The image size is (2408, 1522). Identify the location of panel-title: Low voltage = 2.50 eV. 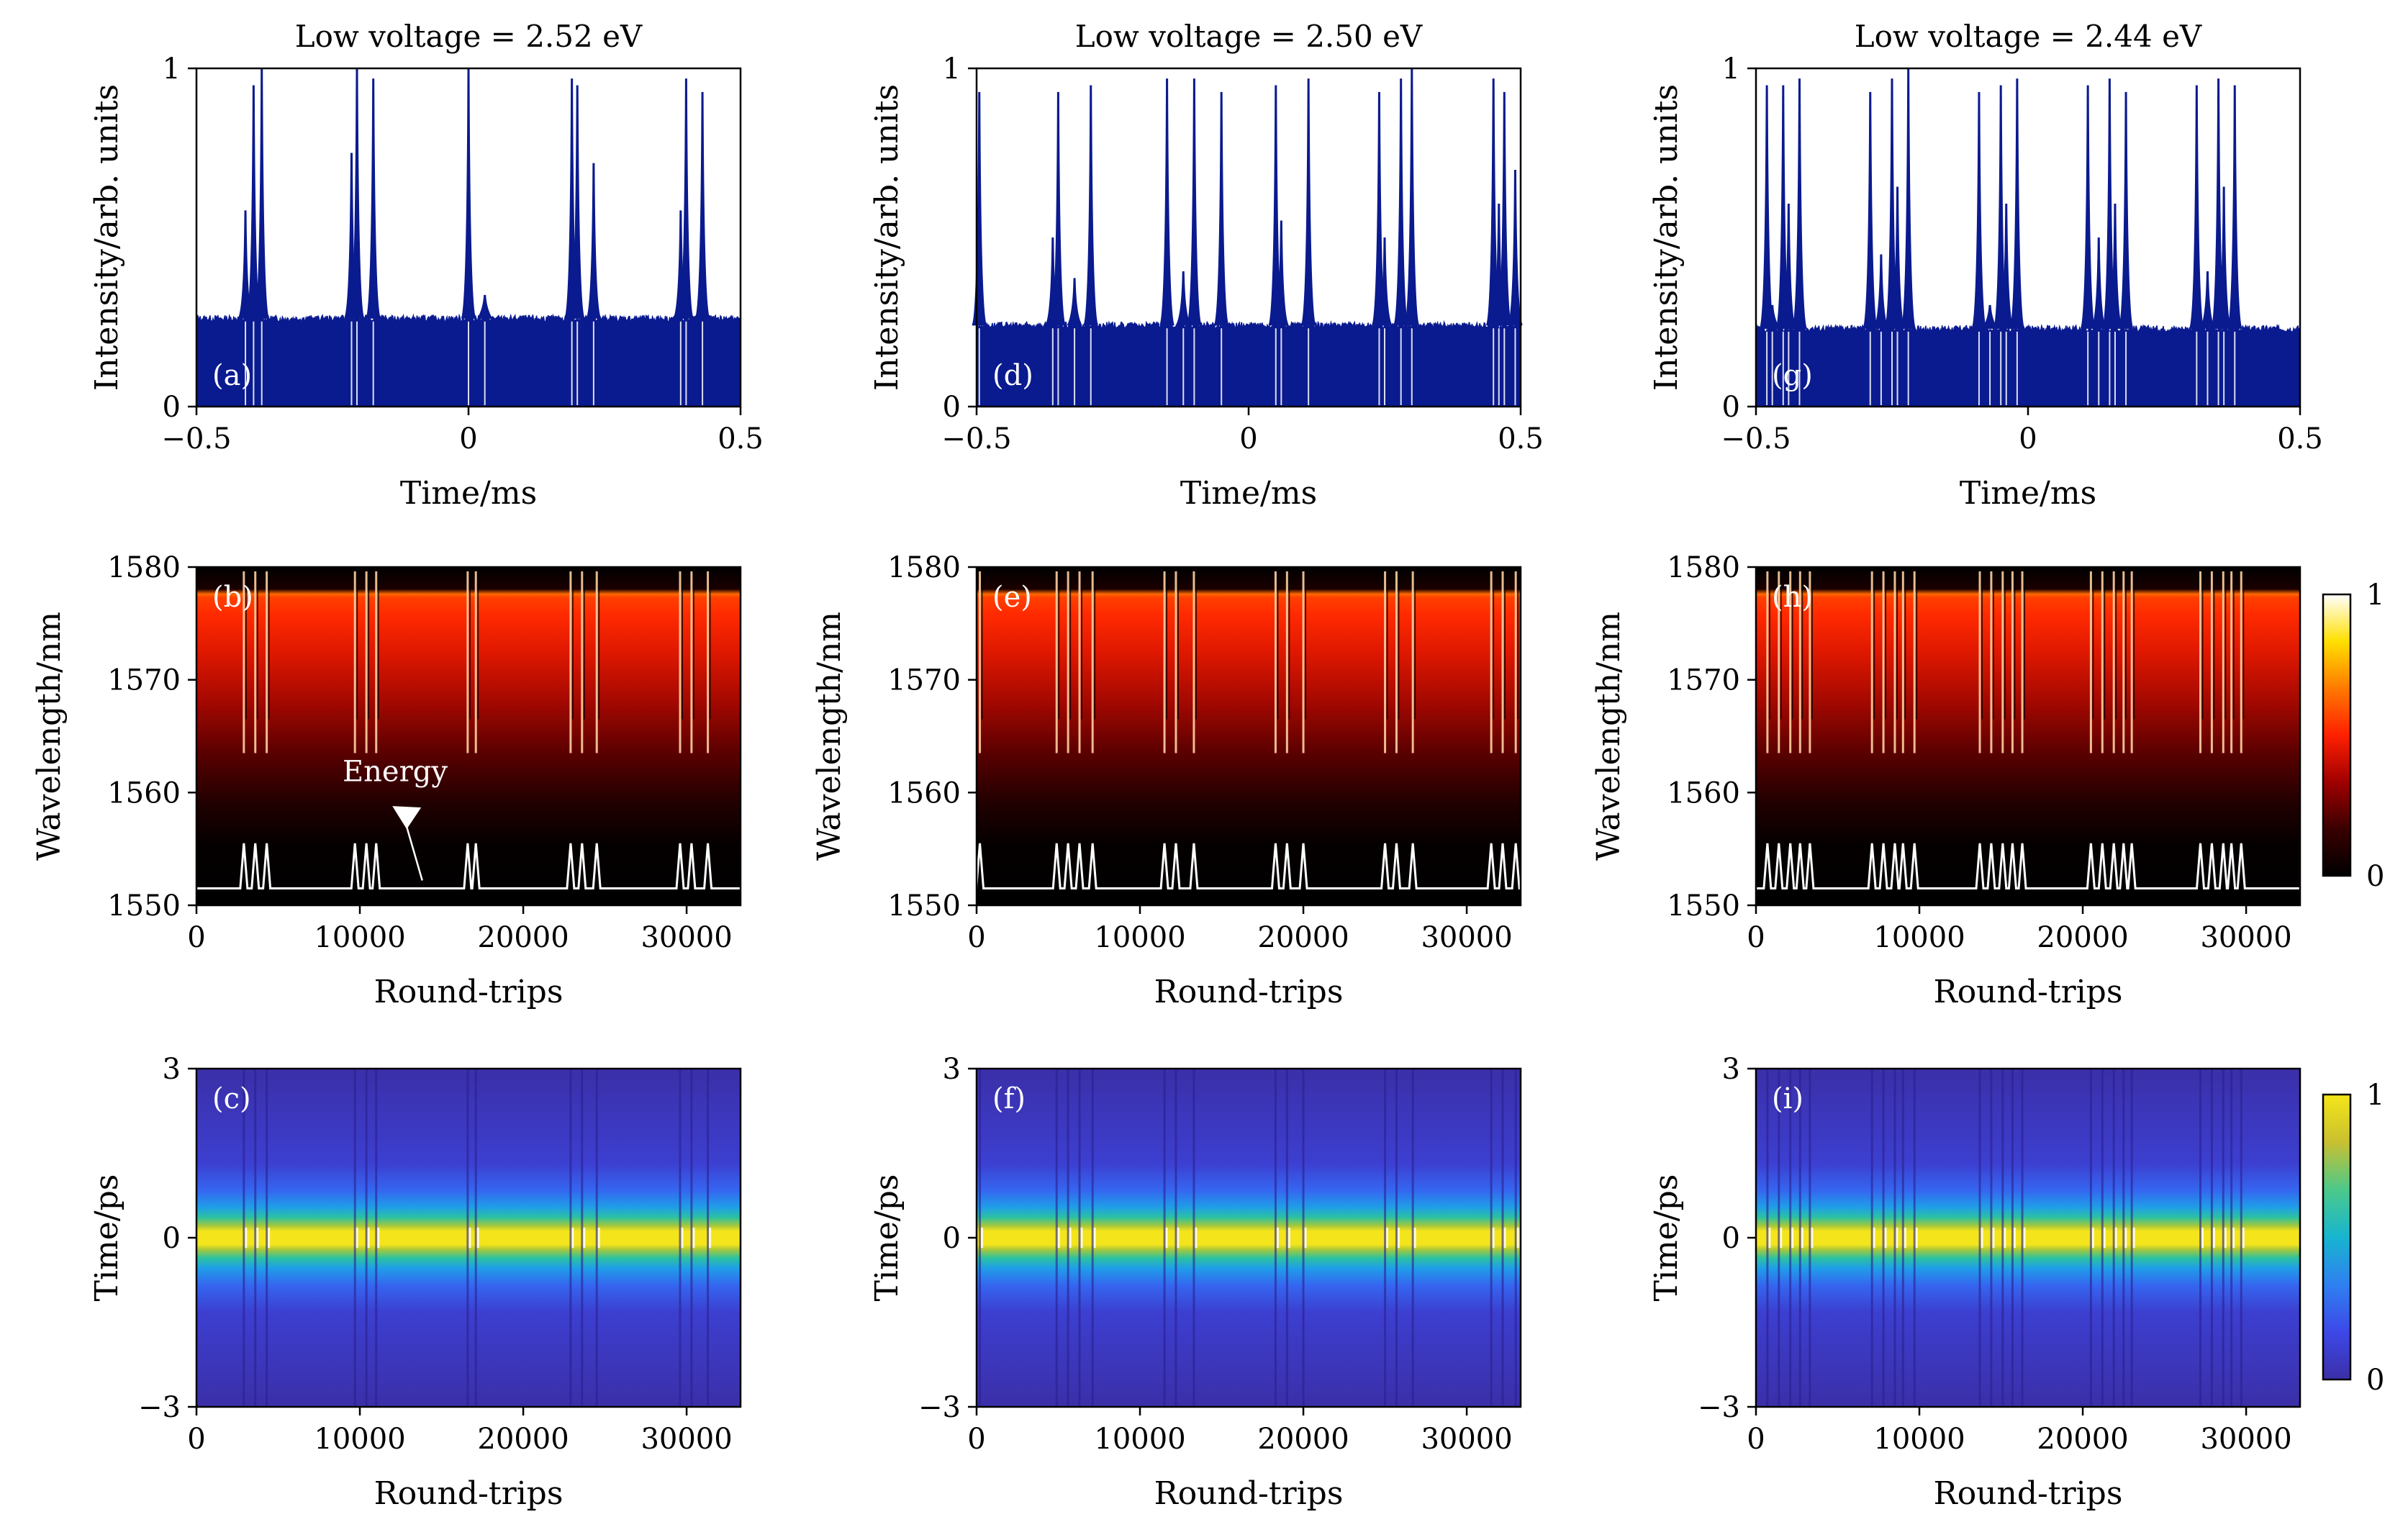
(1249, 36).